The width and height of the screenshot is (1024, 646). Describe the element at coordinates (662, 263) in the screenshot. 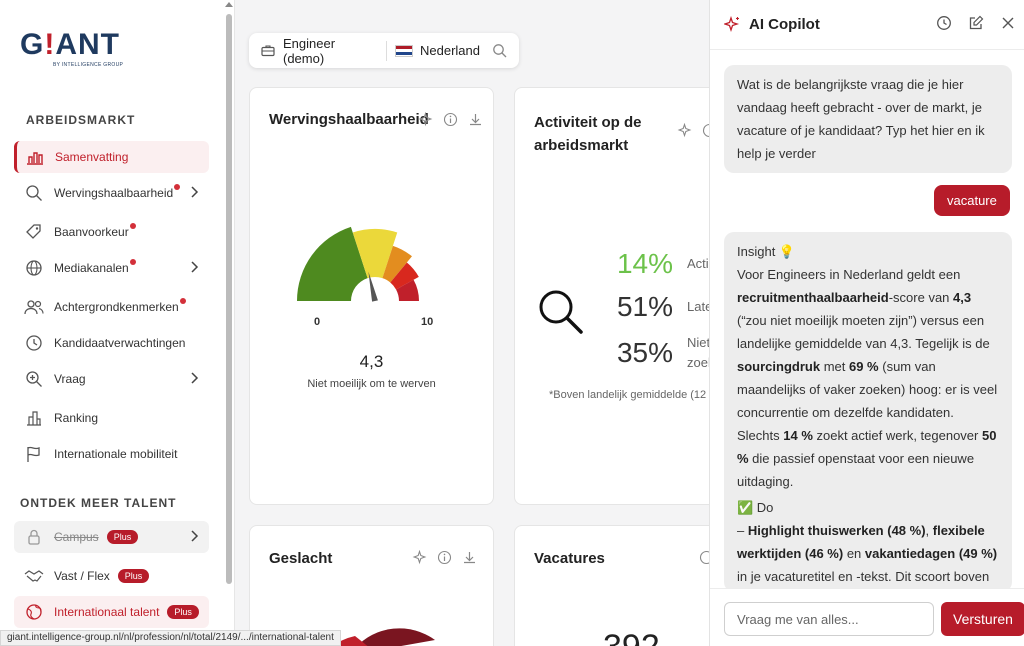

I see `stat-active: 14% Acti` at that location.